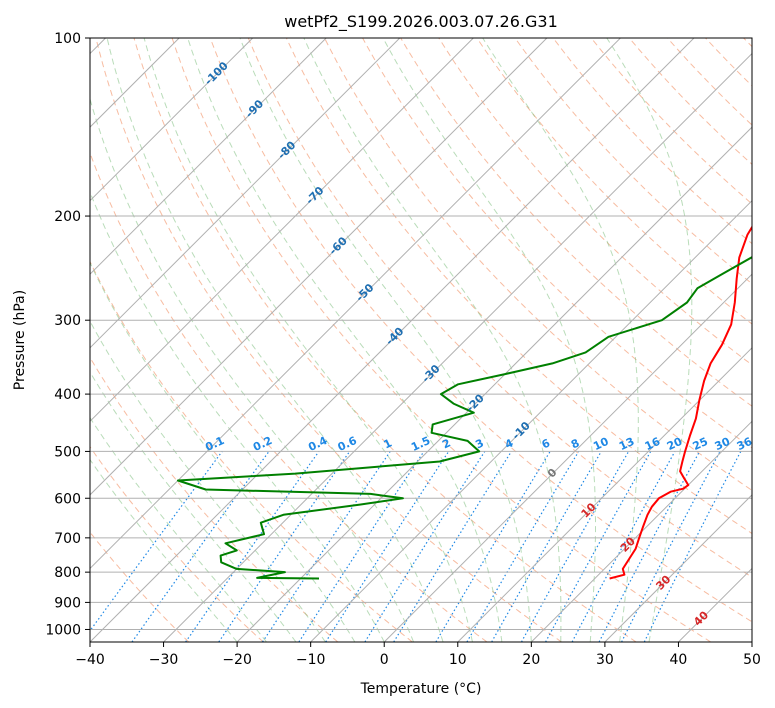  I want to click on y-tick-label: 900, so click(67, 603).